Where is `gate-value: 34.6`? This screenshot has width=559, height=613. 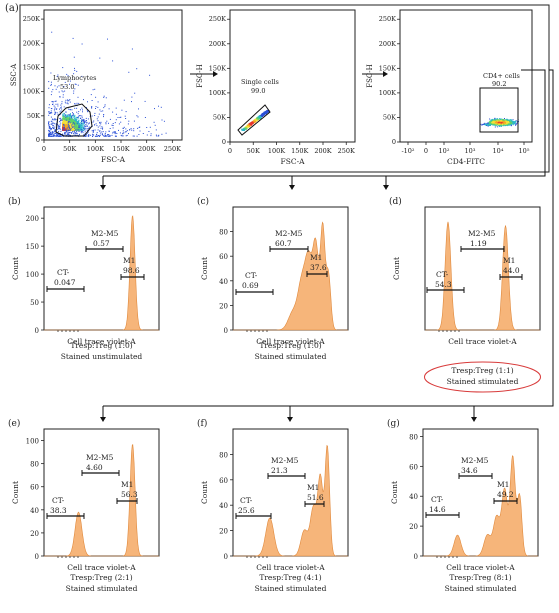
gate-value: 34.6 is located at coordinates (469, 470).